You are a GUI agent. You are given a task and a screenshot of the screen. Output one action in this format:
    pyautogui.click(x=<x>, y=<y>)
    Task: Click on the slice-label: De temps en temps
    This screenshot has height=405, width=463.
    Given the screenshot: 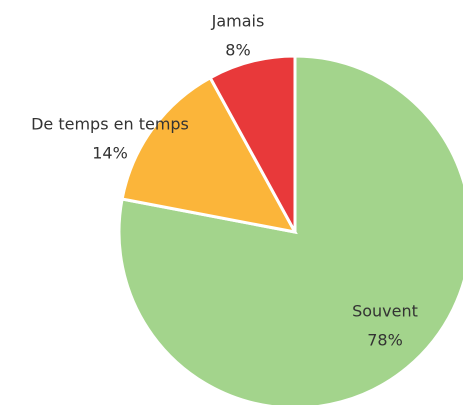 What is the action you would take?
    pyautogui.click(x=110, y=124)
    